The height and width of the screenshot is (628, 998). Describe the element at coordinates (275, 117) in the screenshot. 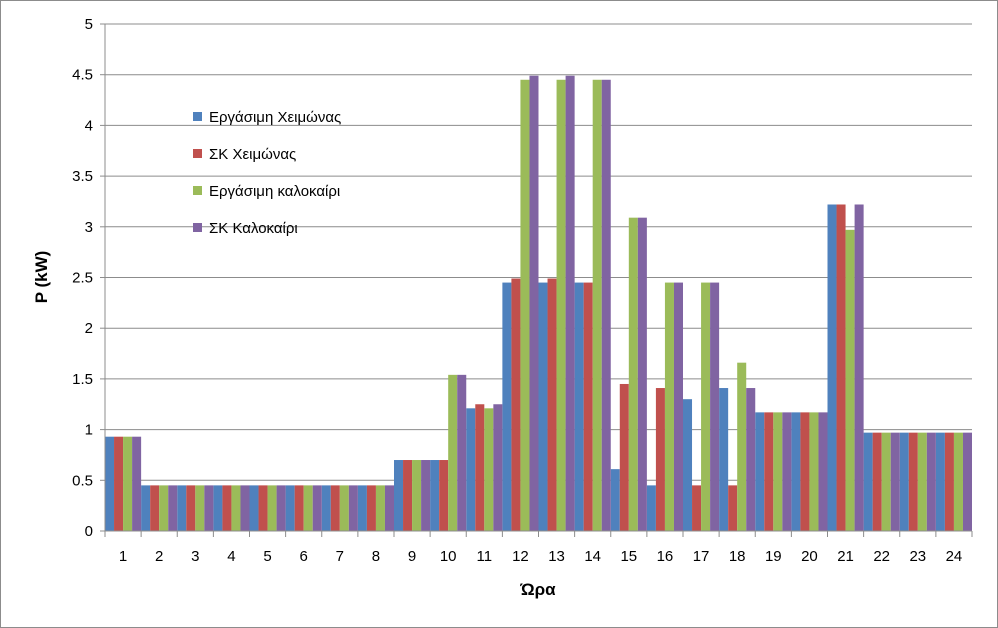

I see `legend-label: Εργάσιμη Χειμώνας` at that location.